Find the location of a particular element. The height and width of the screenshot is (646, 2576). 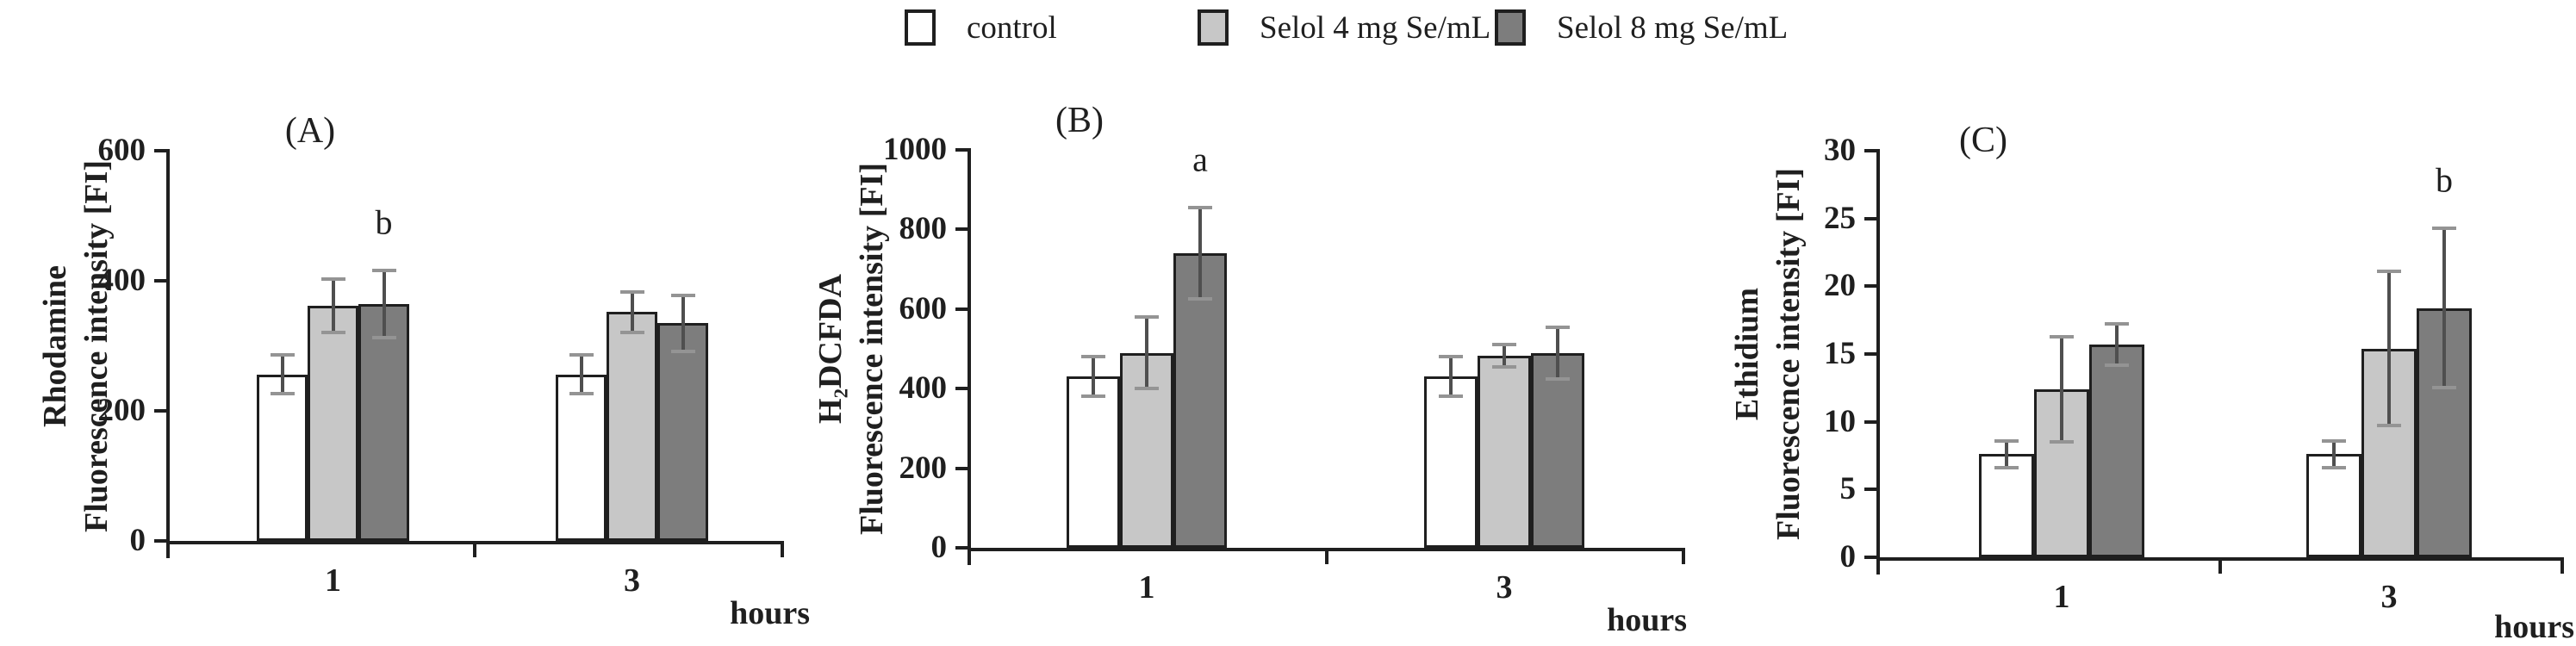

error-cap-bottom-control-hour3 is located at coordinates (582, 394).